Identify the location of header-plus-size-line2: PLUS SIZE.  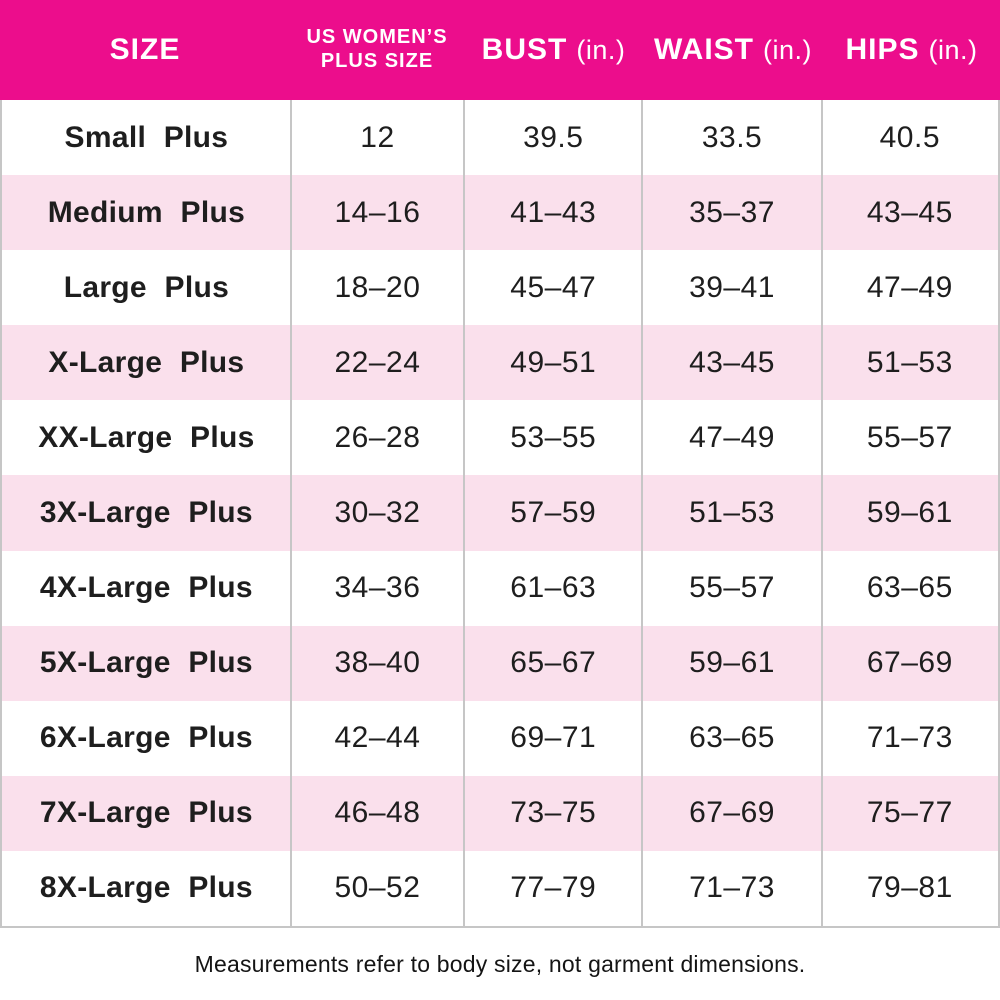
(377, 61).